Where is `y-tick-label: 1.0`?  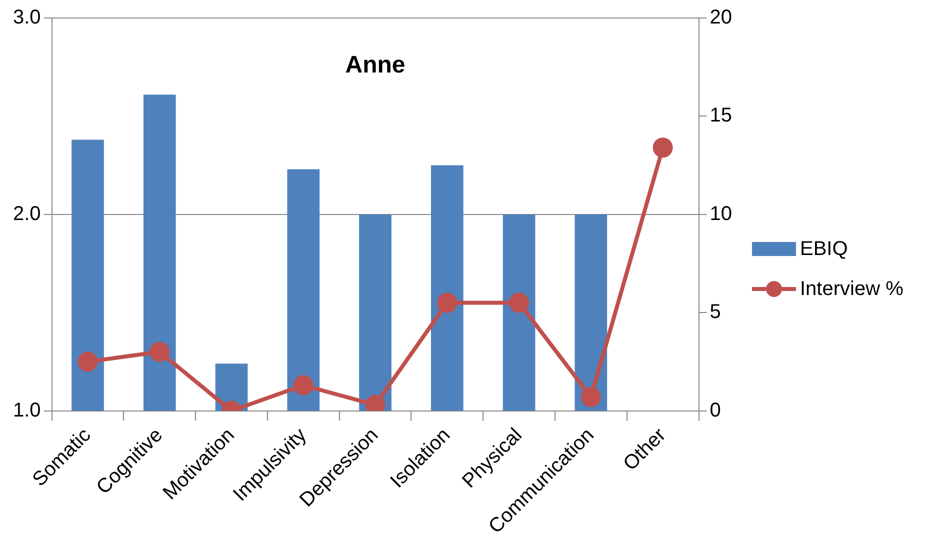 y-tick-label: 1.0 is located at coordinates (26, 410).